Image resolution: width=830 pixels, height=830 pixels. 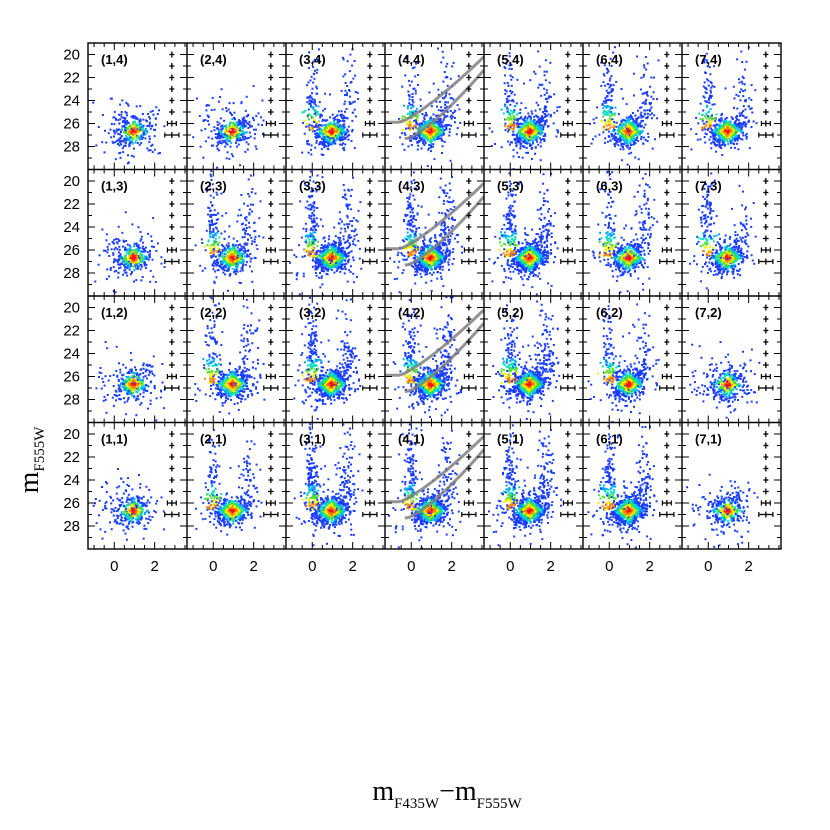 I want to click on panel-4-4: (4,4), so click(x=434, y=106).